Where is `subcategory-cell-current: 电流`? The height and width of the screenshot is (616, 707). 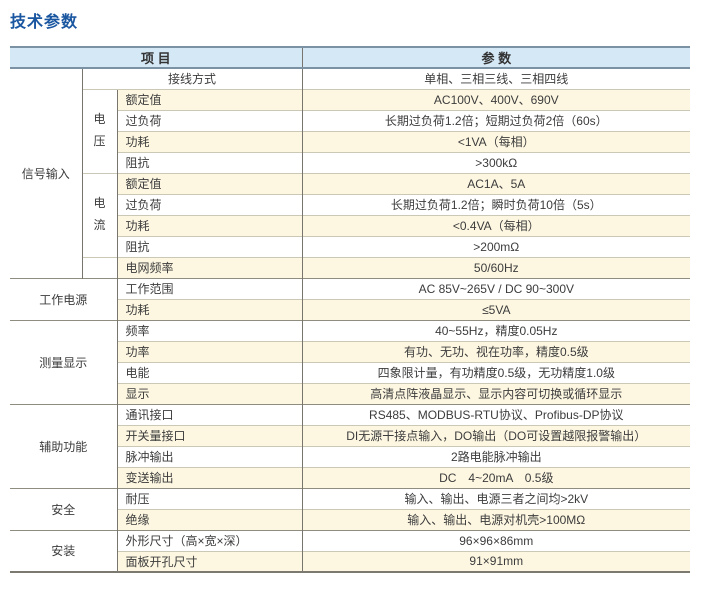
subcategory-cell-current: 电流 is located at coordinates (99, 214).